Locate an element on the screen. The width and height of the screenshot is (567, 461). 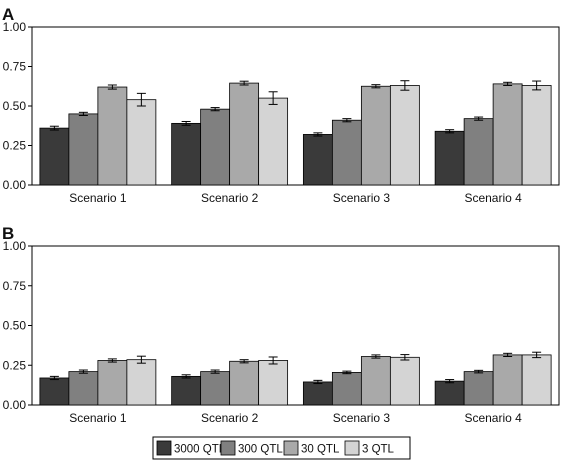
panel-letter: B is located at coordinates (8, 233).